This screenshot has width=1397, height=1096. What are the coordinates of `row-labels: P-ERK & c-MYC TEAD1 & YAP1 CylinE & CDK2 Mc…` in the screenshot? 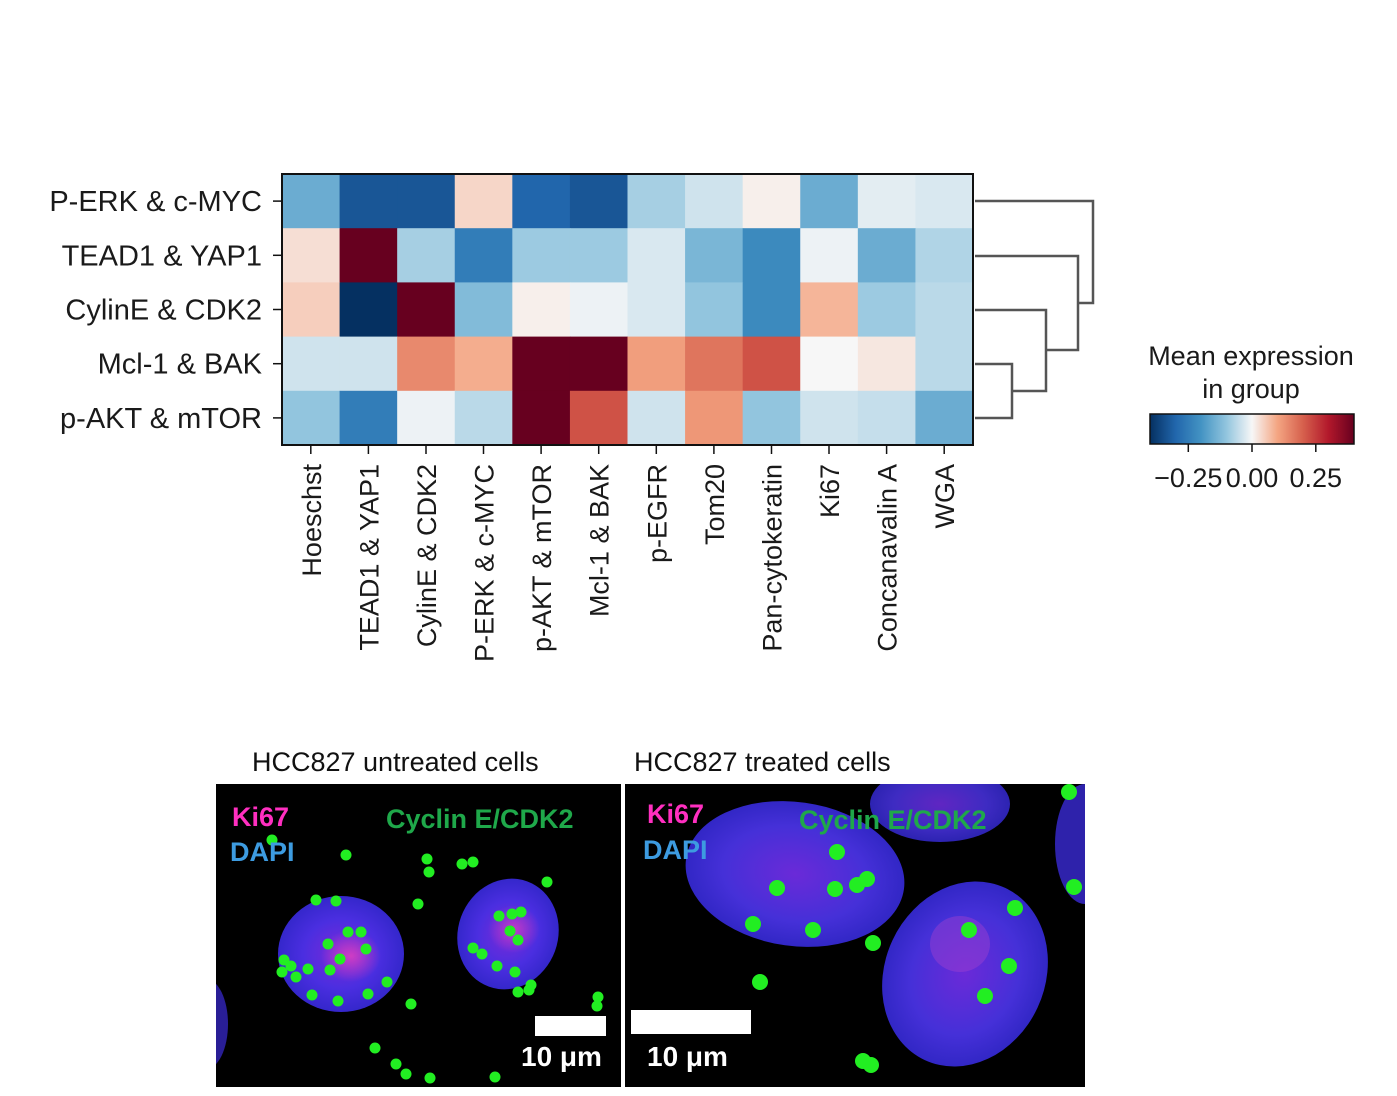 It's located at (165, 310).